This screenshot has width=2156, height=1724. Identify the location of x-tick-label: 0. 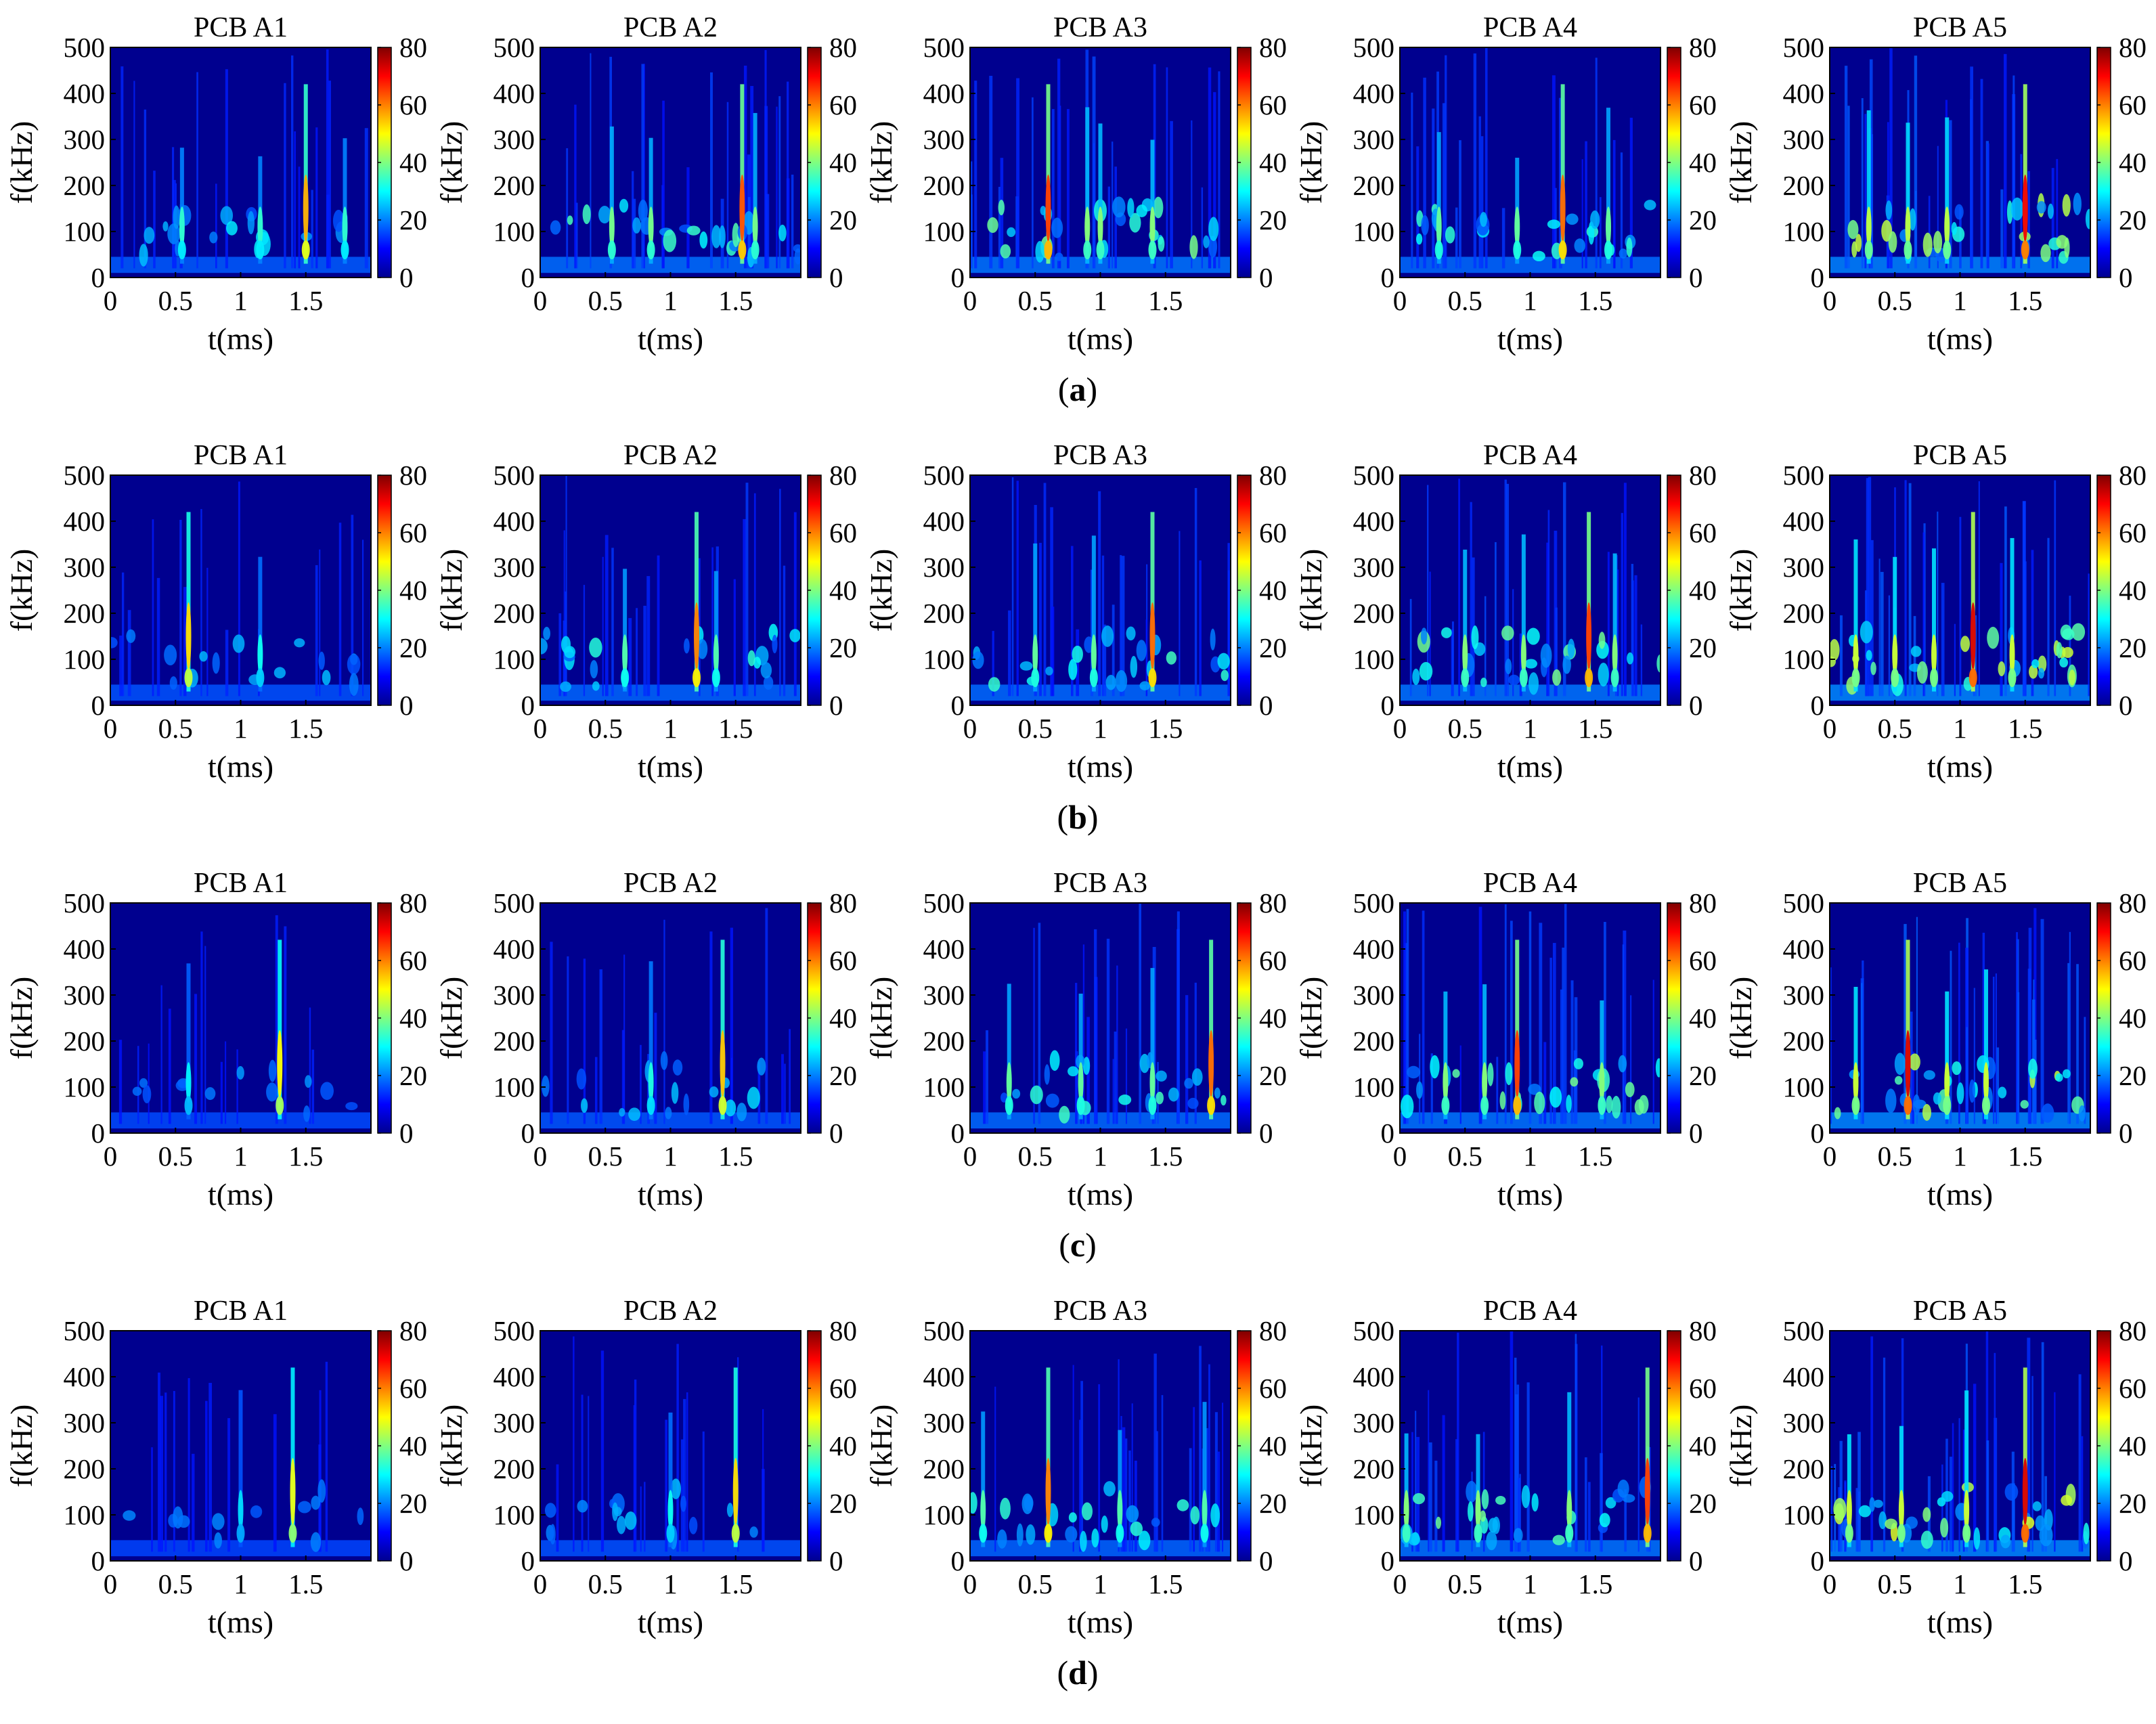
(1830, 300).